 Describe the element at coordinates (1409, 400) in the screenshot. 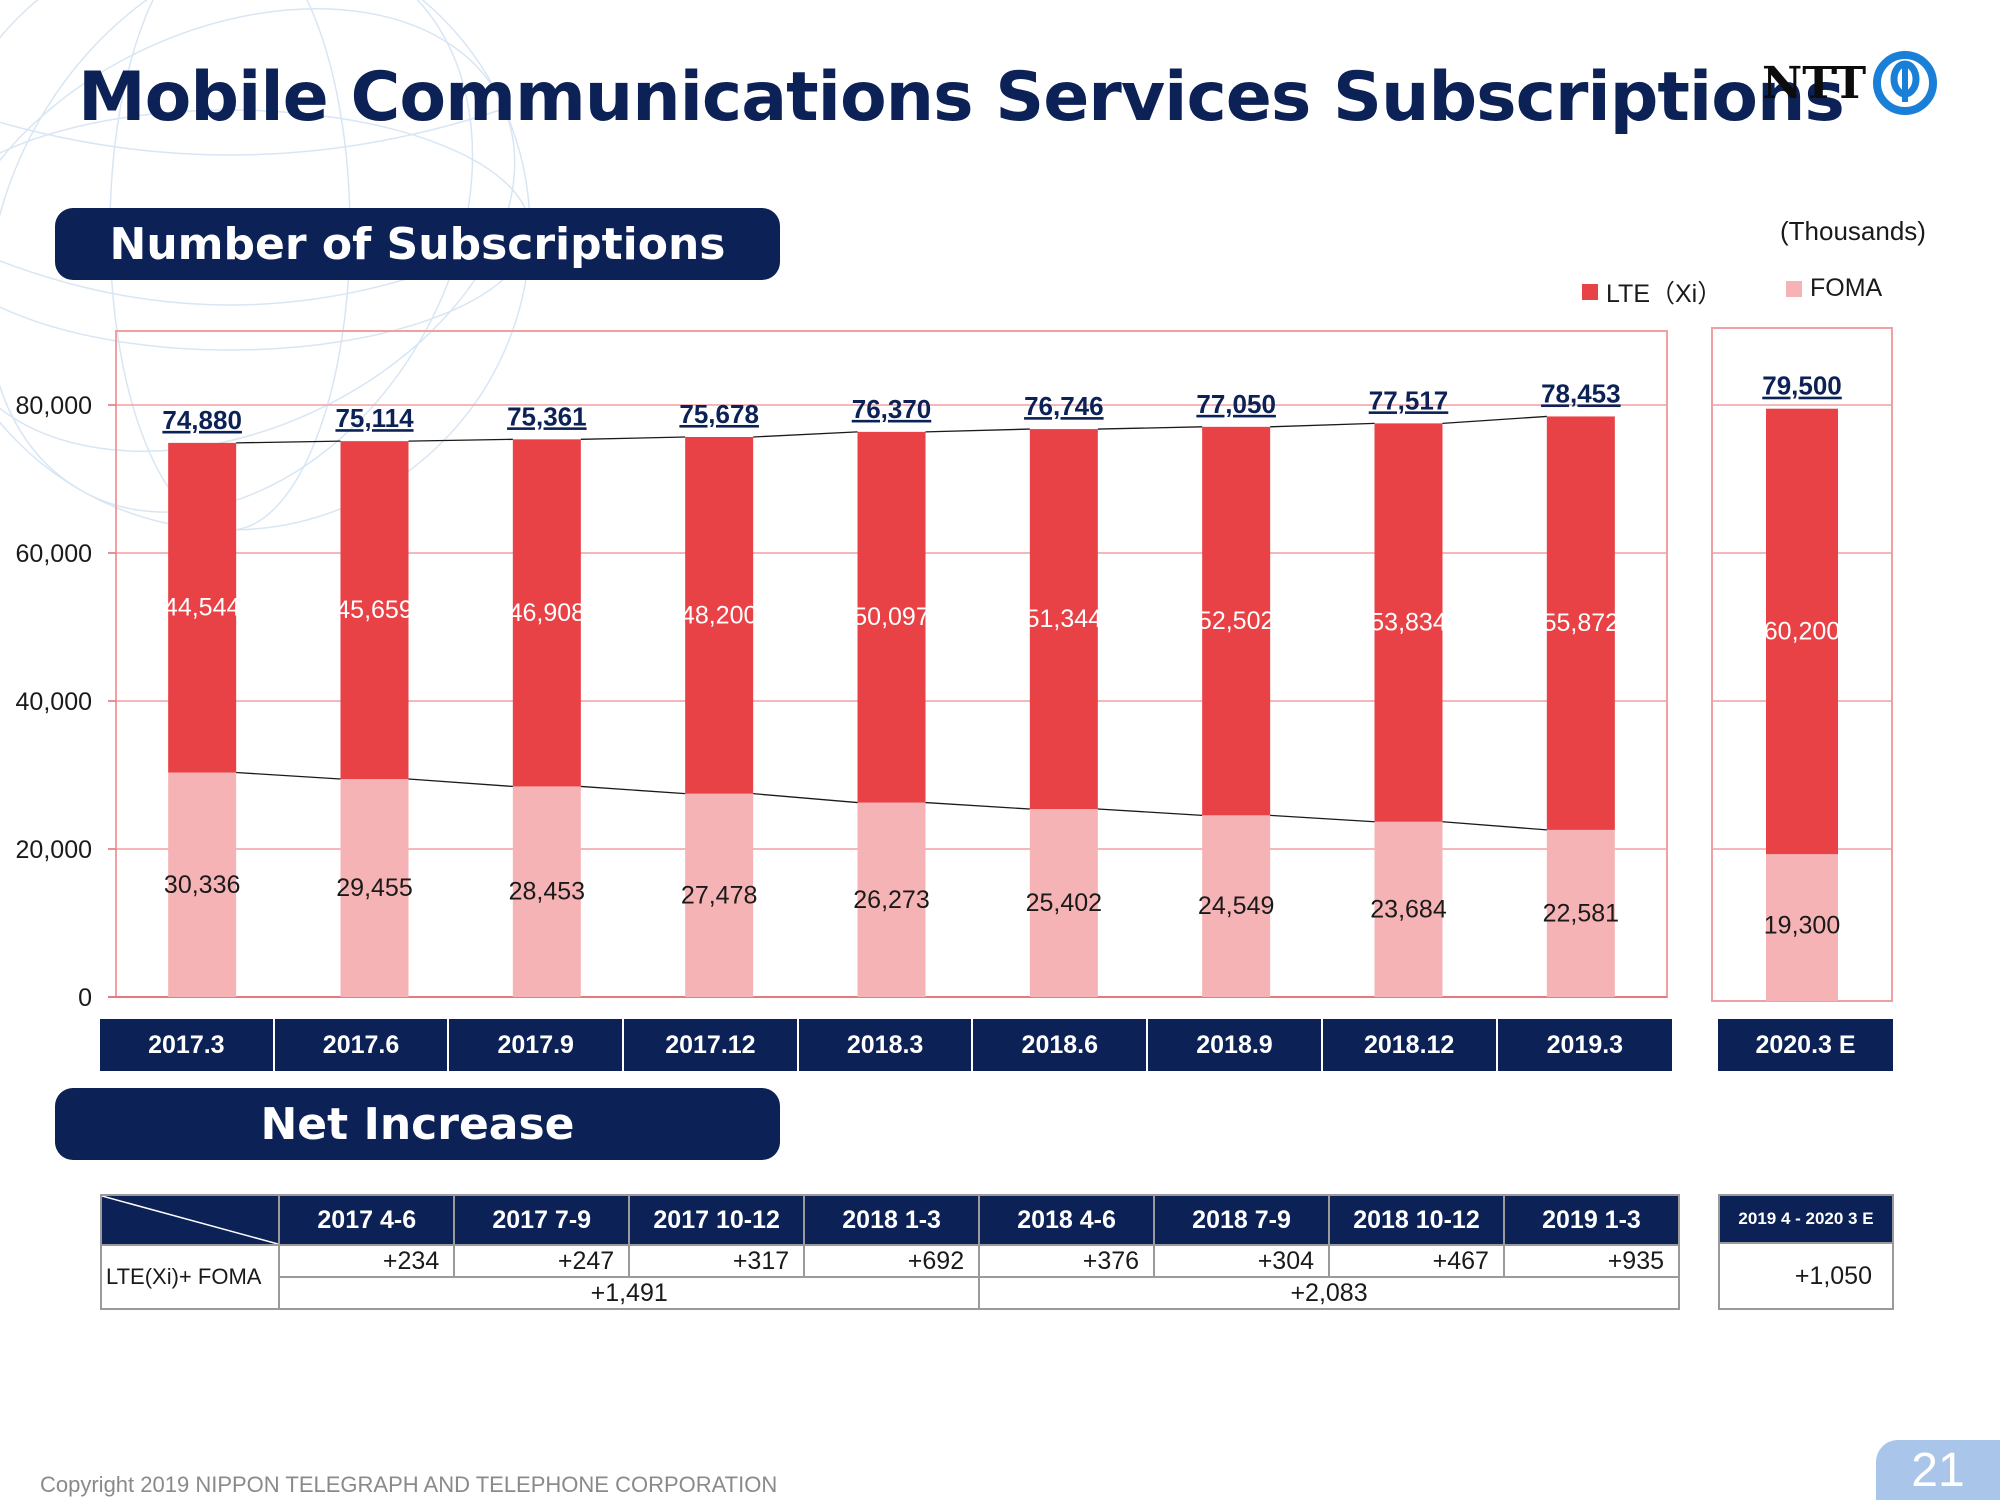

I see `data-label-total: 77,517` at that location.